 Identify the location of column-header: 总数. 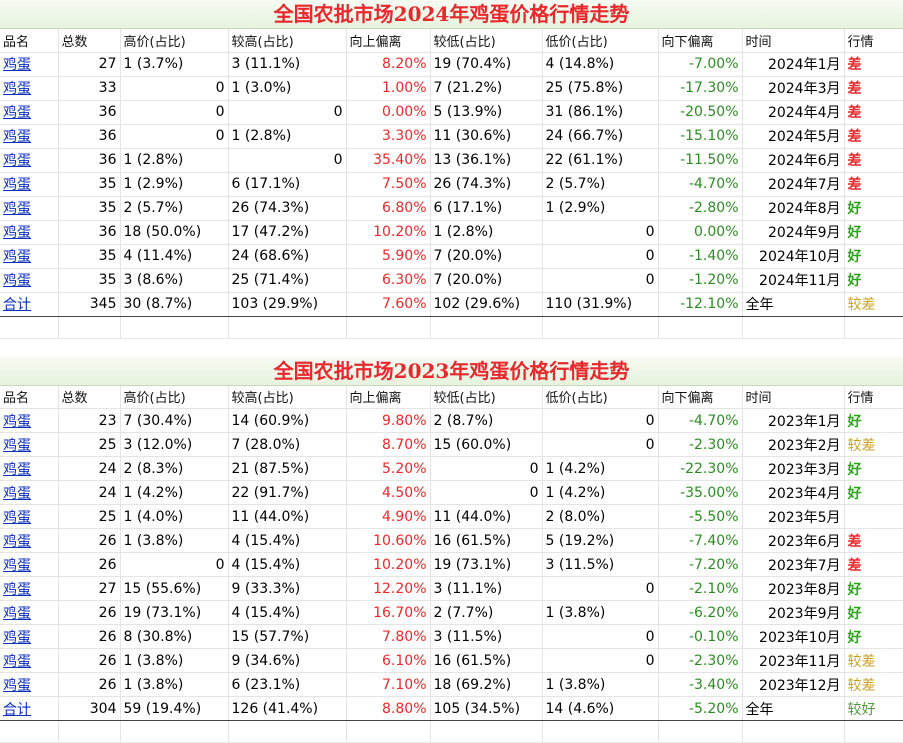
(89, 40).